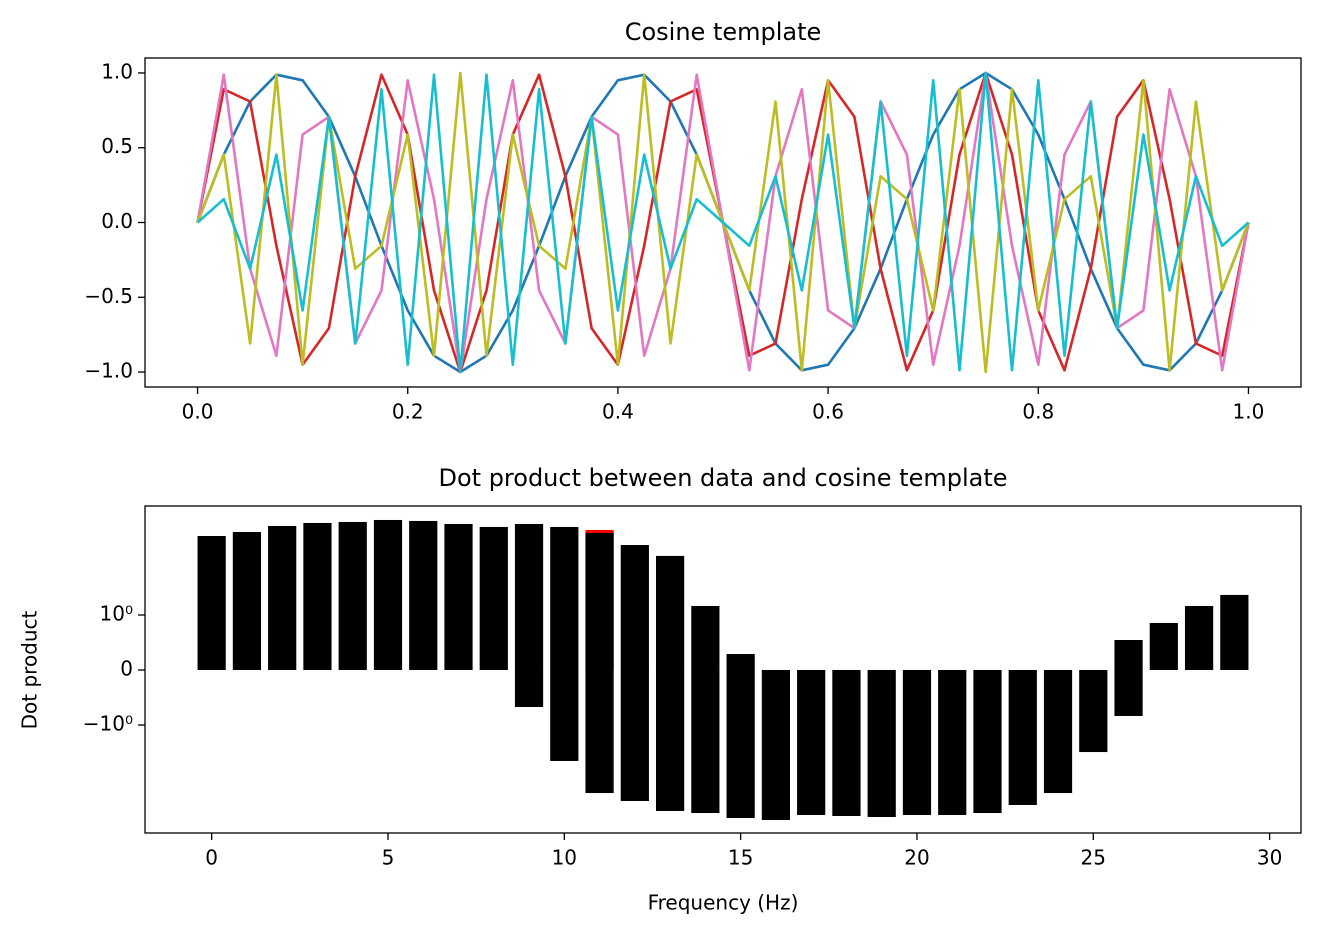 The image size is (1320, 936). I want to click on y-tick-label: 0.5, so click(117, 146).